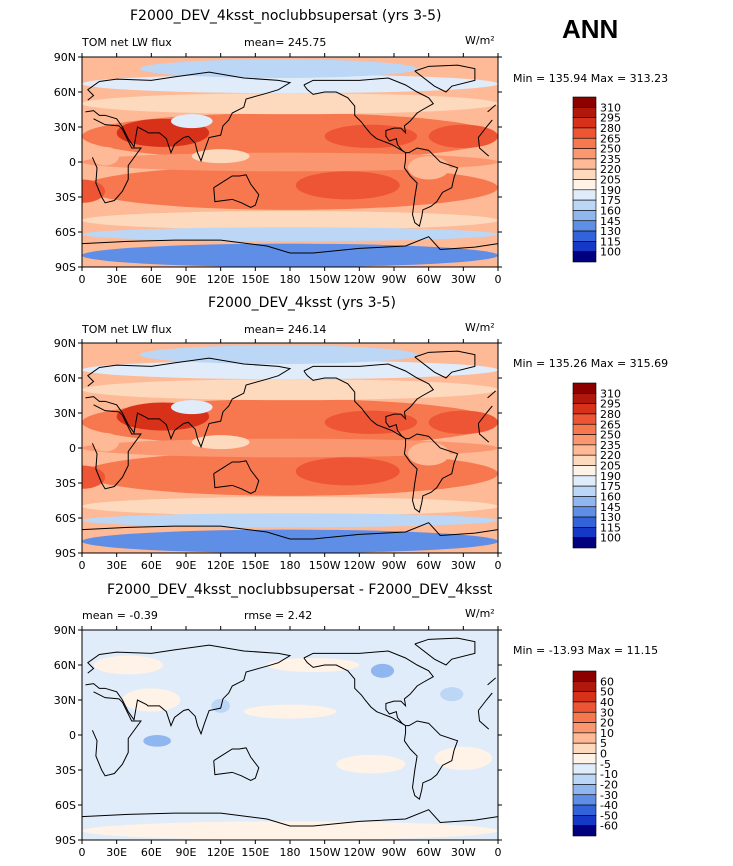 The width and height of the screenshot is (733, 866). Describe the element at coordinates (72, 735) in the screenshot. I see `lat-tick-label: 0` at that location.